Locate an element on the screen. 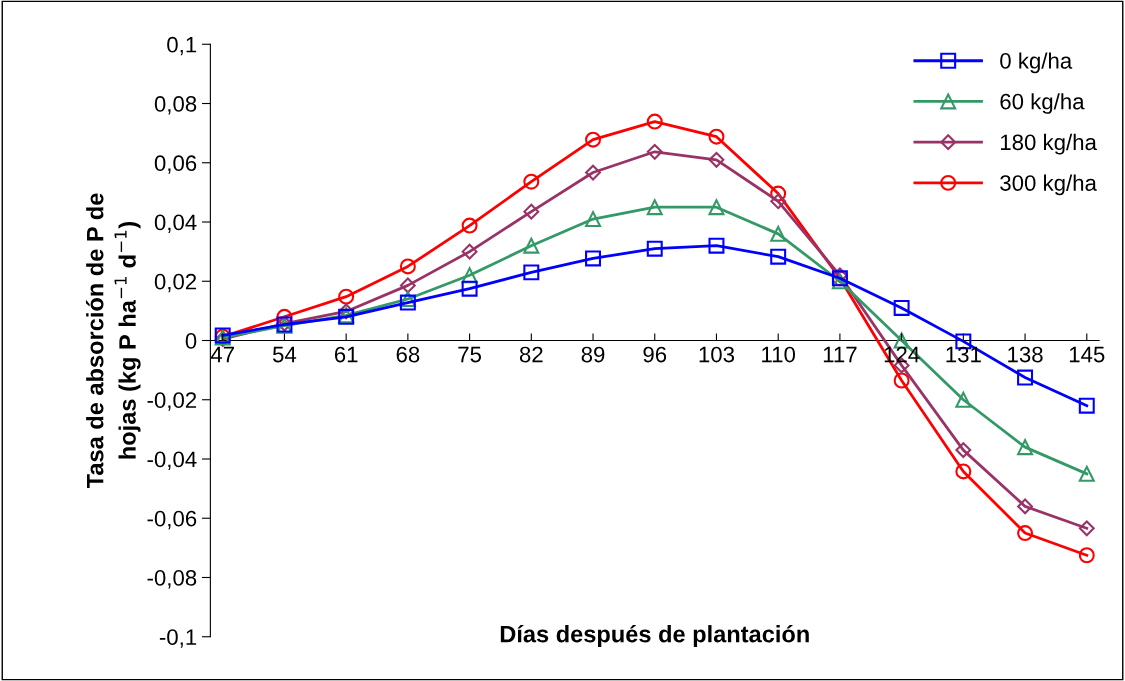 This screenshot has width=1125, height=681. y-tick-label: -0,1 is located at coordinates (178, 638).